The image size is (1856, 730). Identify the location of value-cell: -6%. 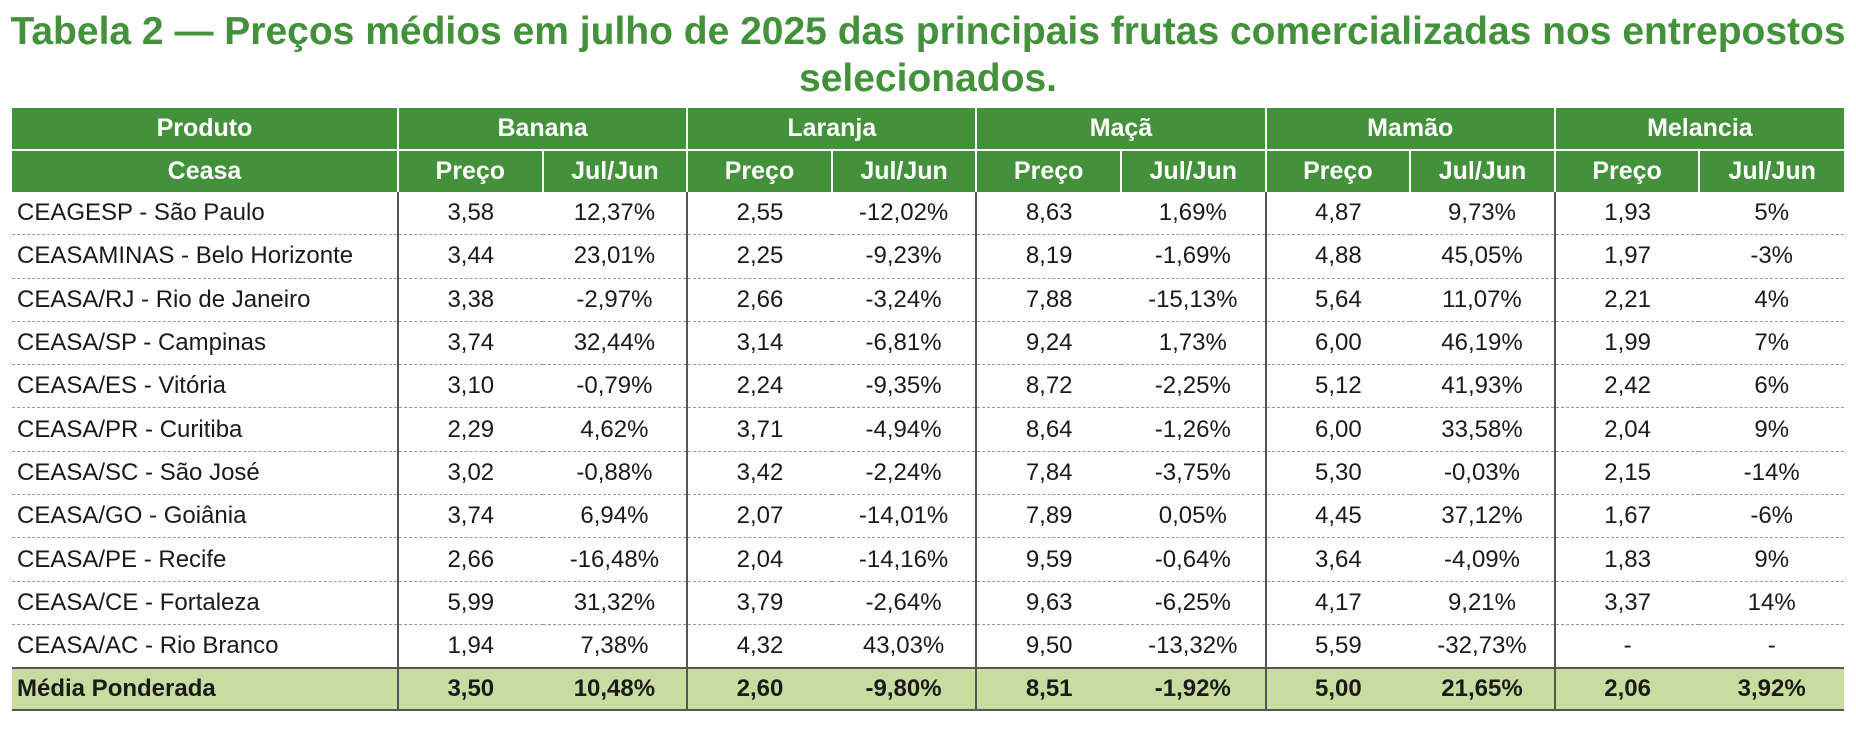
(1771, 516).